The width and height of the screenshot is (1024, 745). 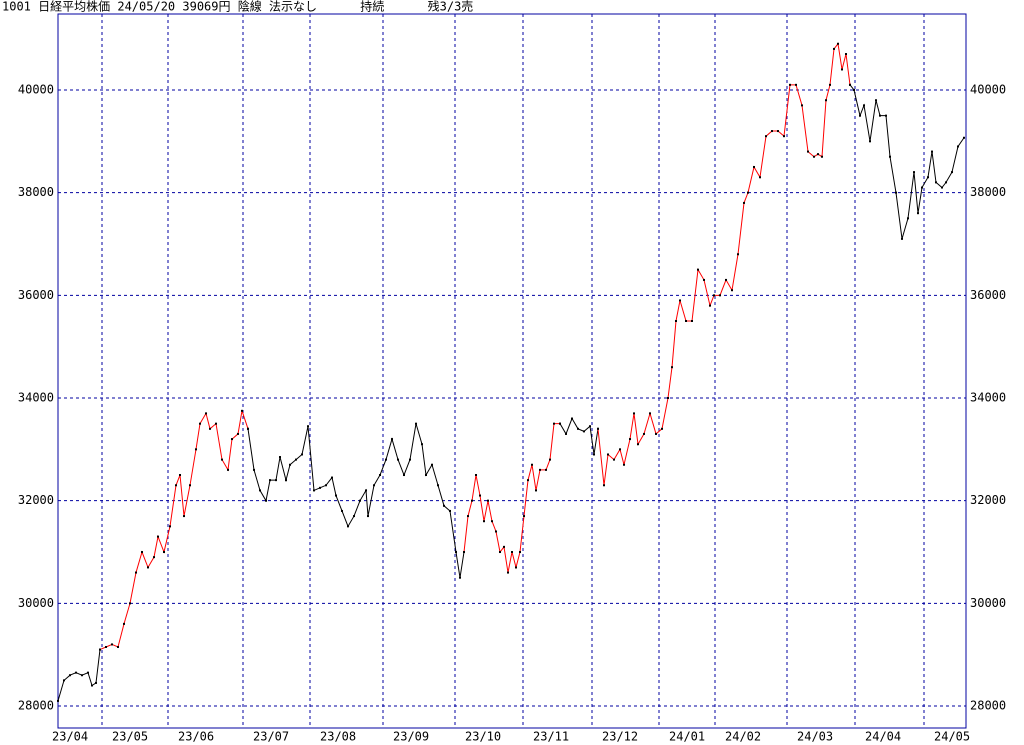 What do you see at coordinates (36, 398) in the screenshot?
I see `y-tick-label: 34000` at bounding box center [36, 398].